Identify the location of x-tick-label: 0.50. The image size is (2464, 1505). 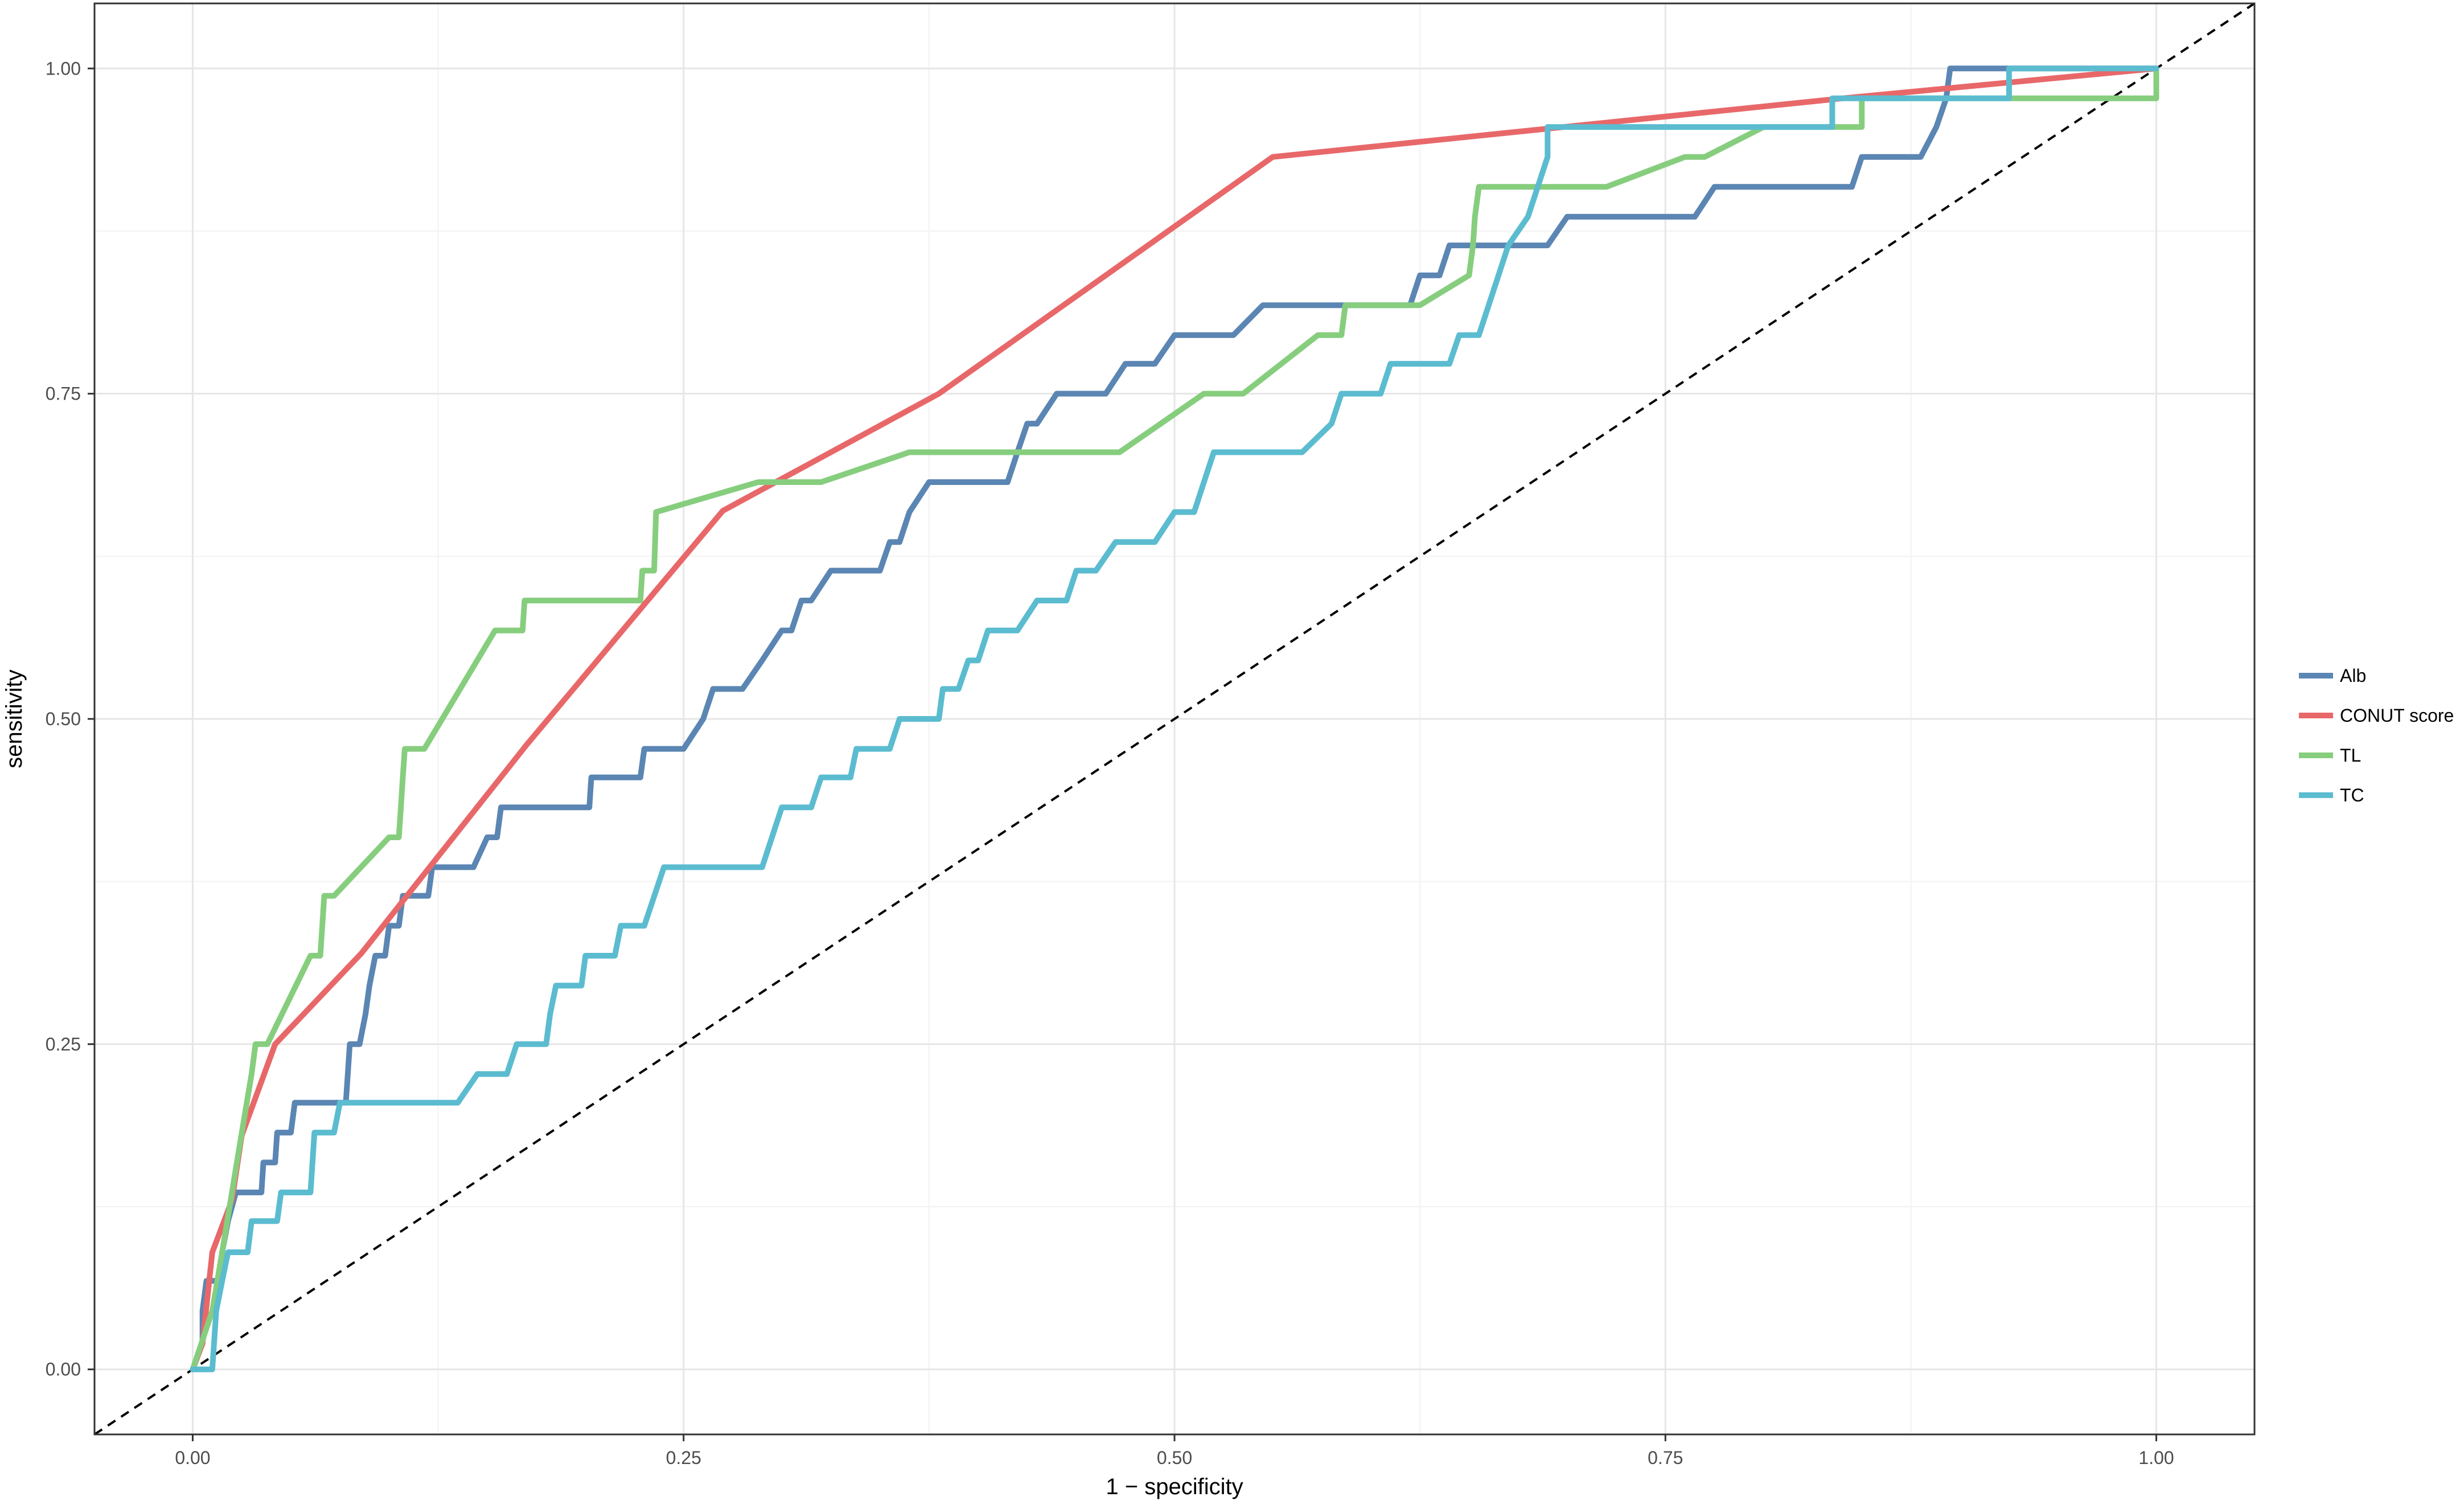
(1174, 1458).